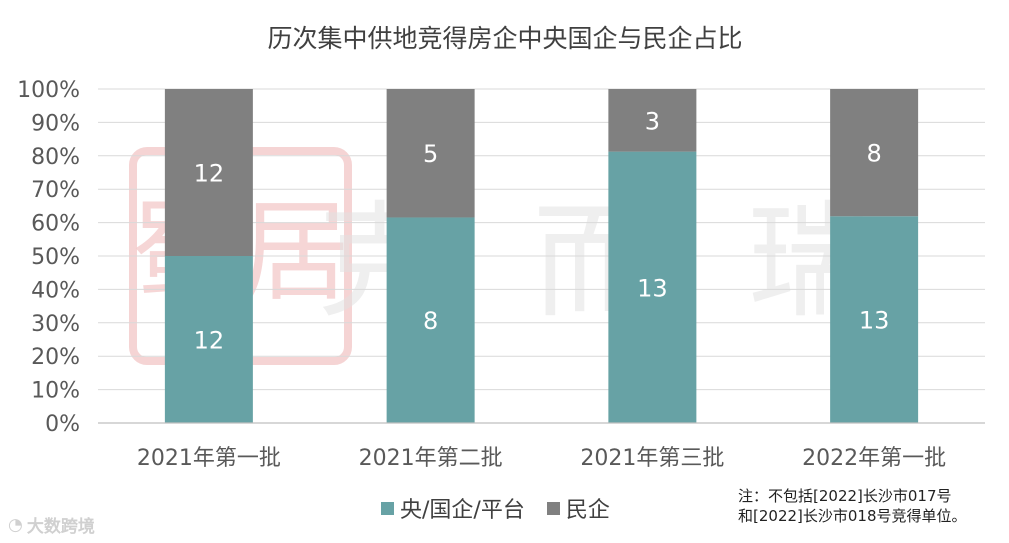 This screenshot has width=1009, height=543. I want to click on legend-swatch-state, so click(387, 508).